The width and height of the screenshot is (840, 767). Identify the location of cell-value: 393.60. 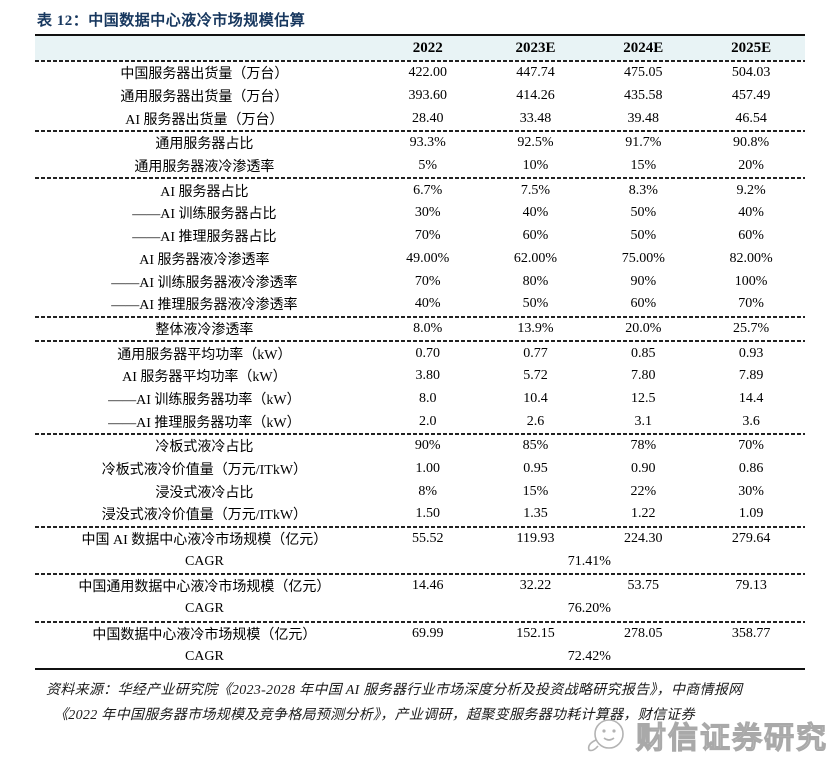
(427, 96).